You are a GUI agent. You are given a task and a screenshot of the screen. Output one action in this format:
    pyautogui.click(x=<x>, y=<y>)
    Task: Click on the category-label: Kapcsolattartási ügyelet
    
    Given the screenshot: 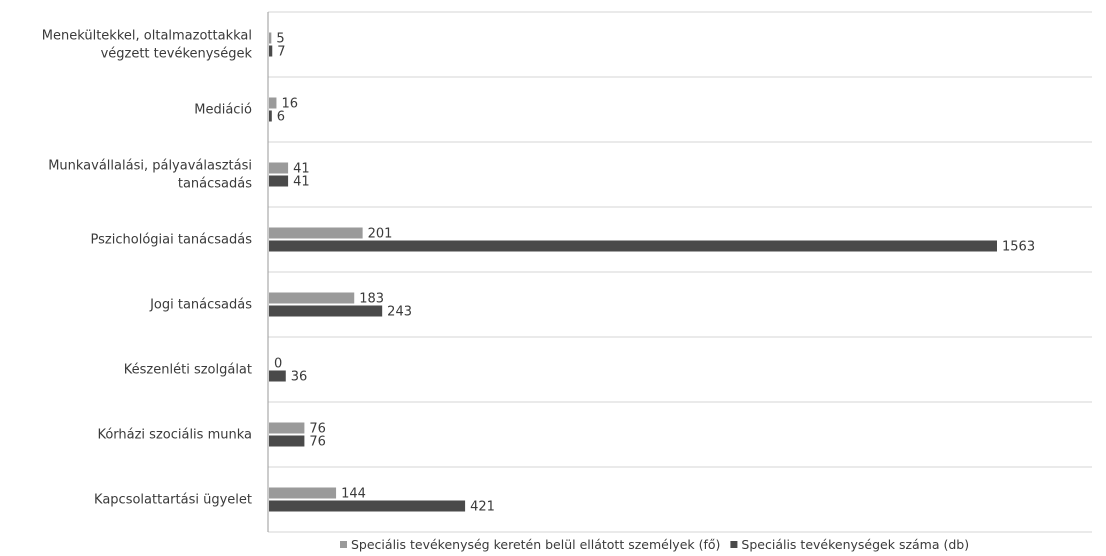 What is the action you would take?
    pyautogui.click(x=173, y=500)
    